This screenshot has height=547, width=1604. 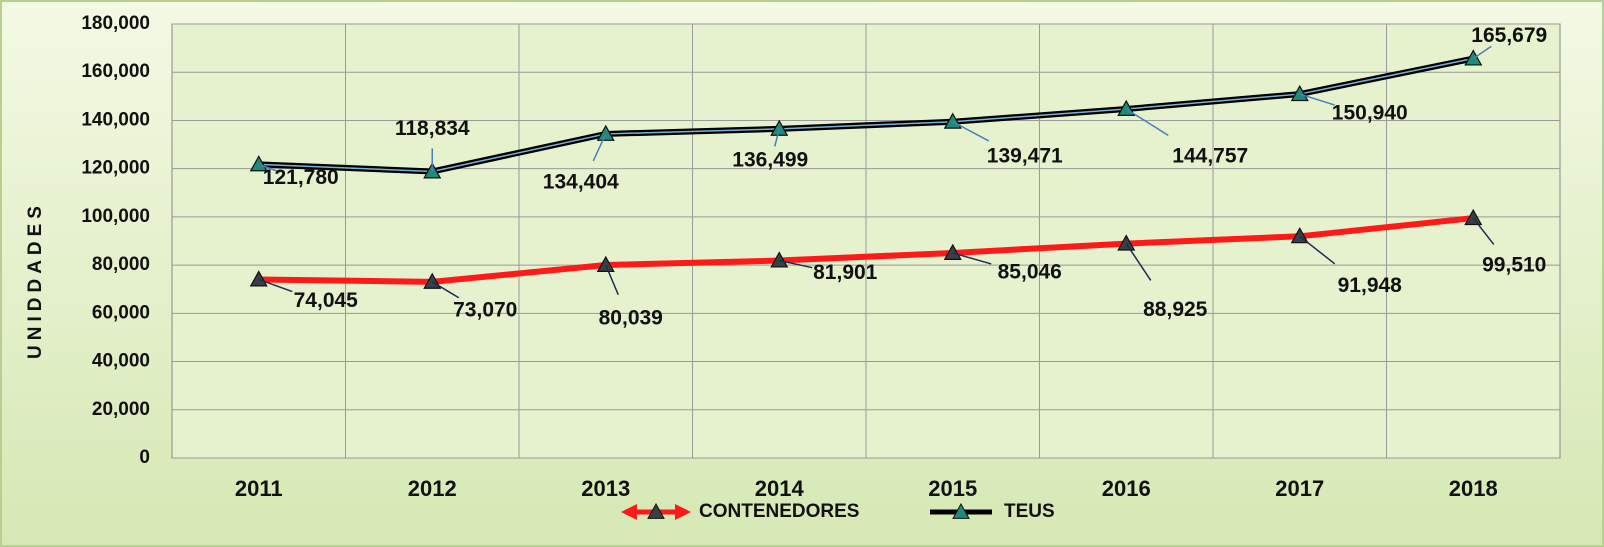 I want to click on y-tick-label: 140,000, so click(x=115, y=119).